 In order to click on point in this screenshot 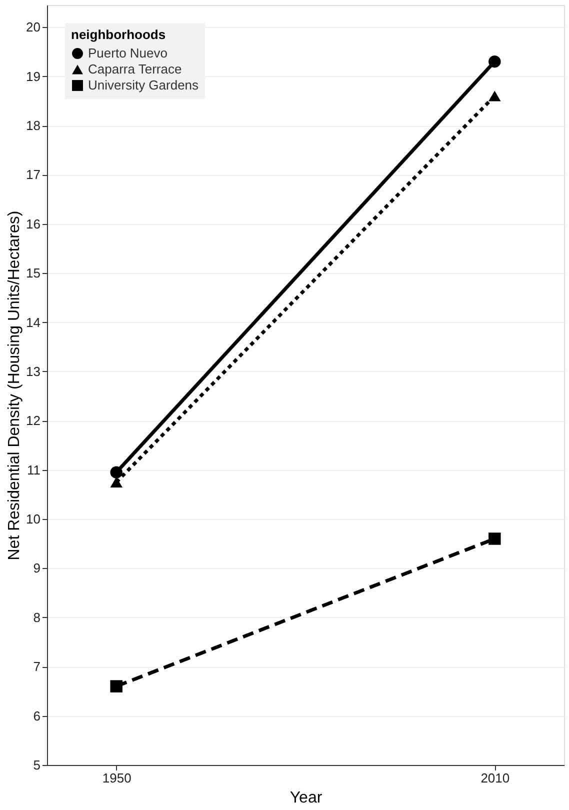, I will do `click(494, 538)`.